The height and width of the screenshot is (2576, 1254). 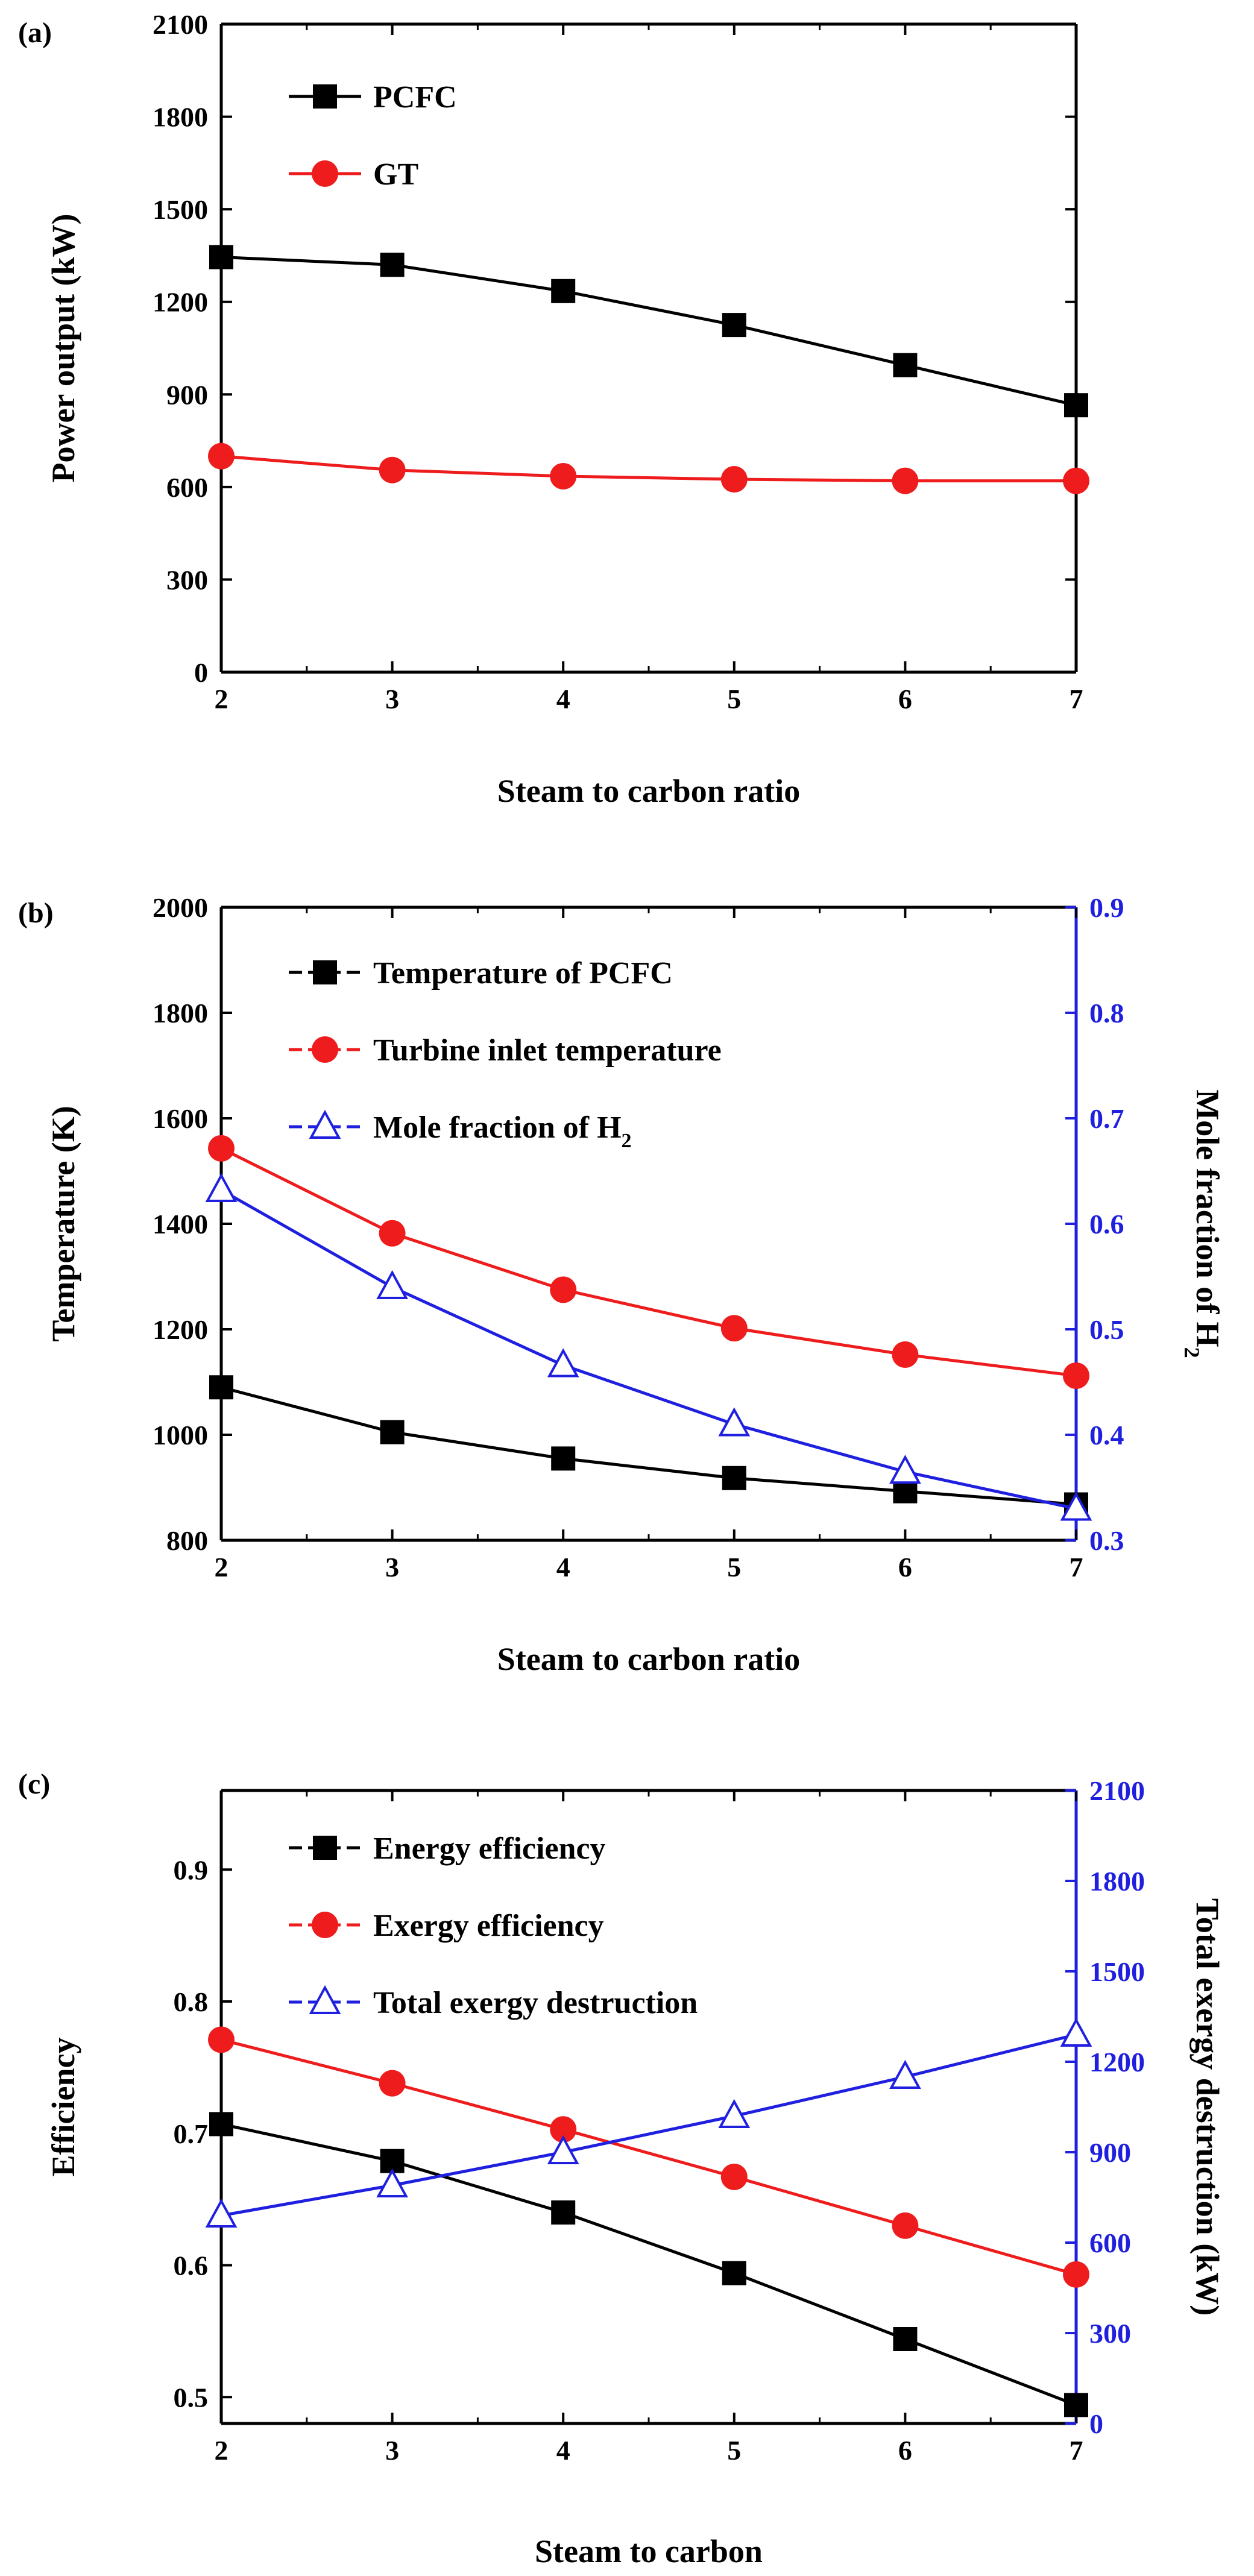 I want to click on legend-label-subscript: 2, so click(x=627, y=1141).